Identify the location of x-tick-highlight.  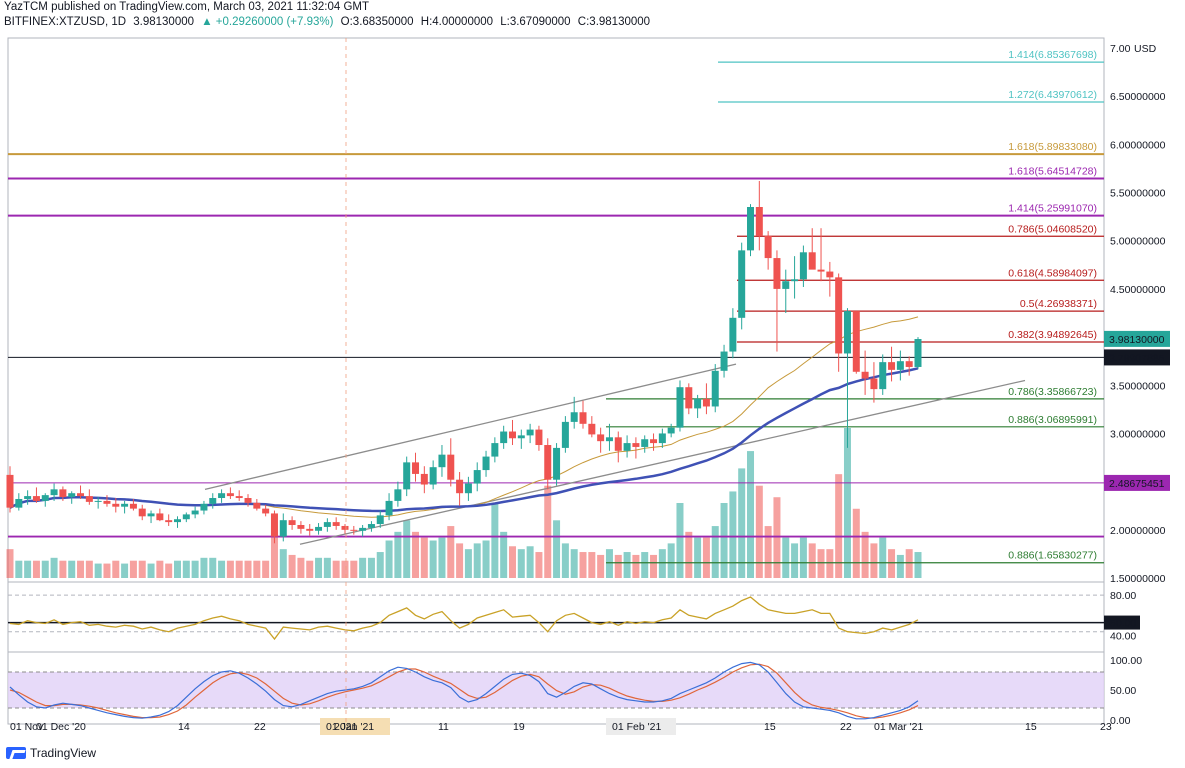
(641, 726).